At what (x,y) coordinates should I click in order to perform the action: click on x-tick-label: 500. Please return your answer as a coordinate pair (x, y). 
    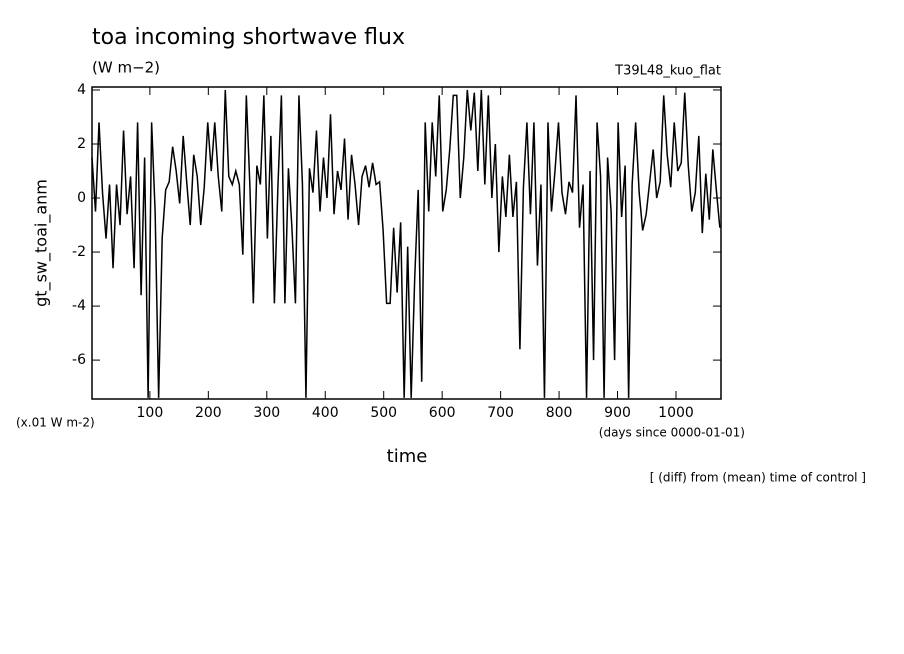
    Looking at the image, I should click on (383, 413).